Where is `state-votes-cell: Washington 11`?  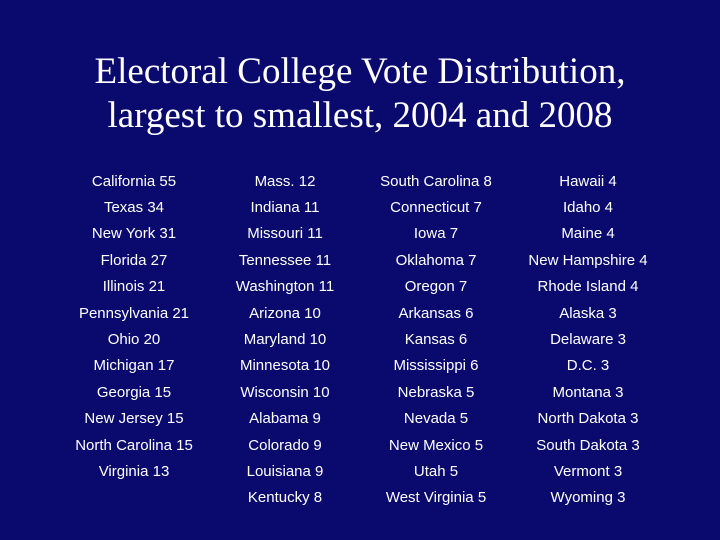 state-votes-cell: Washington 11 is located at coordinates (285, 287).